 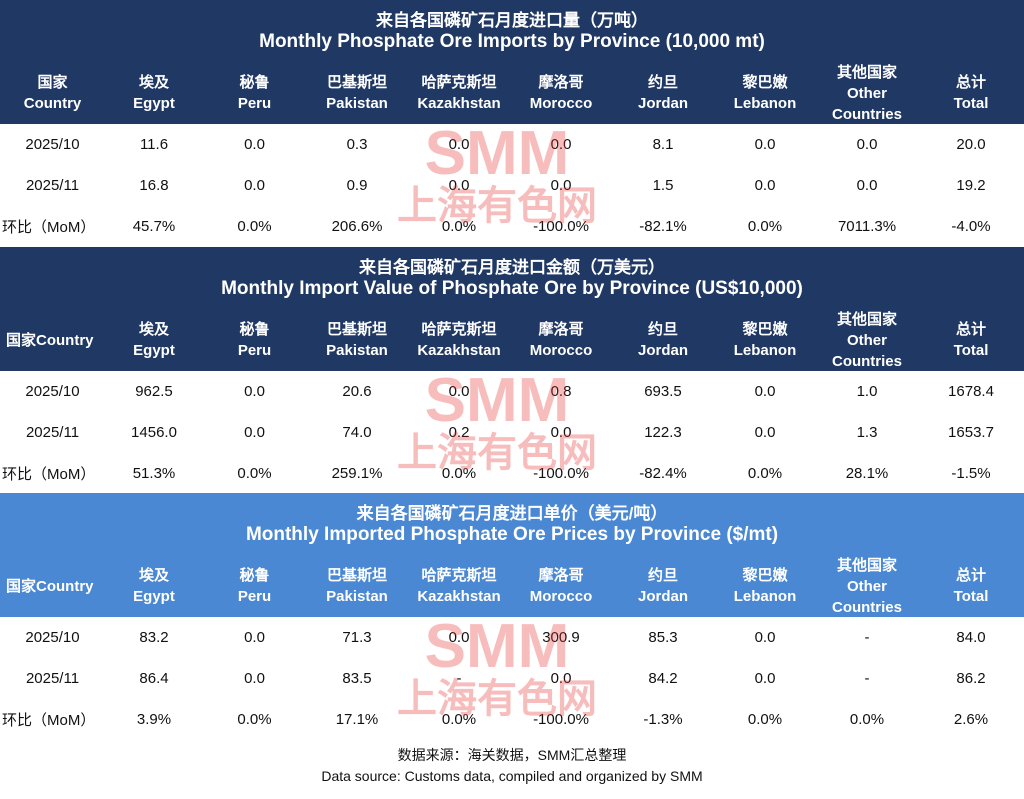 What do you see at coordinates (971, 432) in the screenshot?
I see `cell-value: 1653.7` at bounding box center [971, 432].